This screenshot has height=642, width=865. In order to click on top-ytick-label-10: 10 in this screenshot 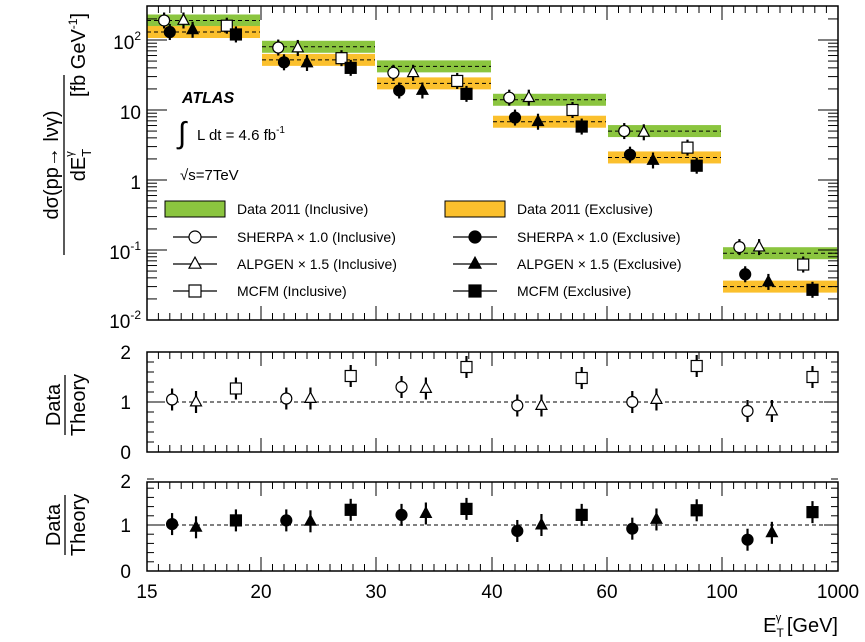, I will do `click(130, 113)`.